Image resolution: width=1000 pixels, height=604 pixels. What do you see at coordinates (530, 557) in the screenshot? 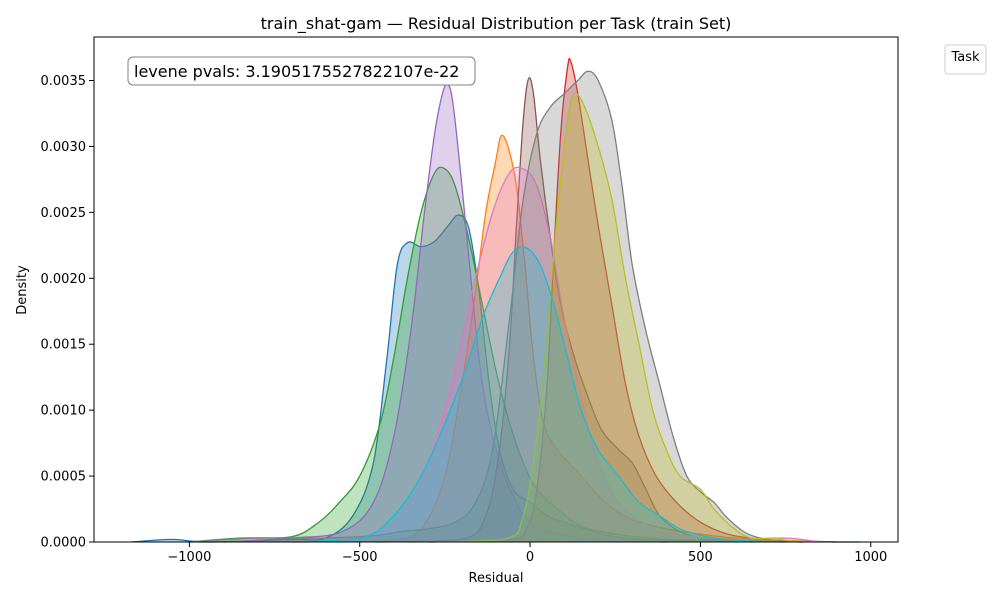
I see `x-tick-label: 0` at bounding box center [530, 557].